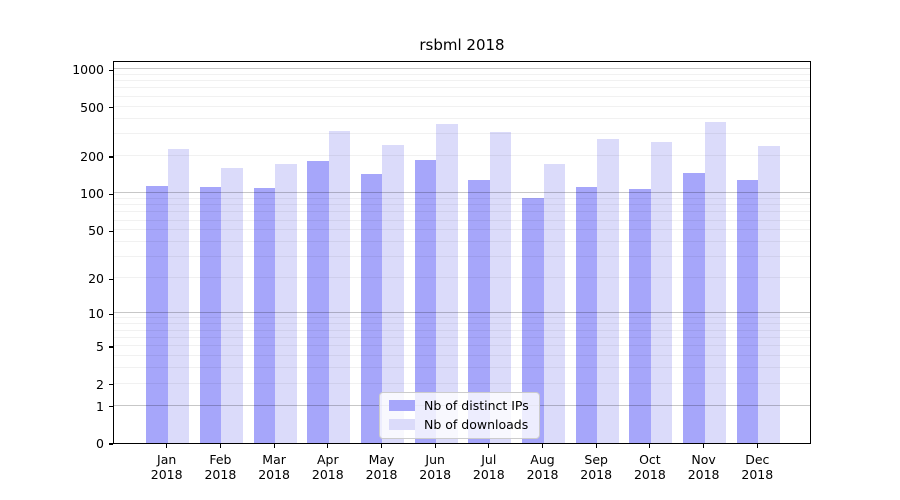  What do you see at coordinates (327, 459) in the screenshot?
I see `x-tick-month: Apr` at bounding box center [327, 459].